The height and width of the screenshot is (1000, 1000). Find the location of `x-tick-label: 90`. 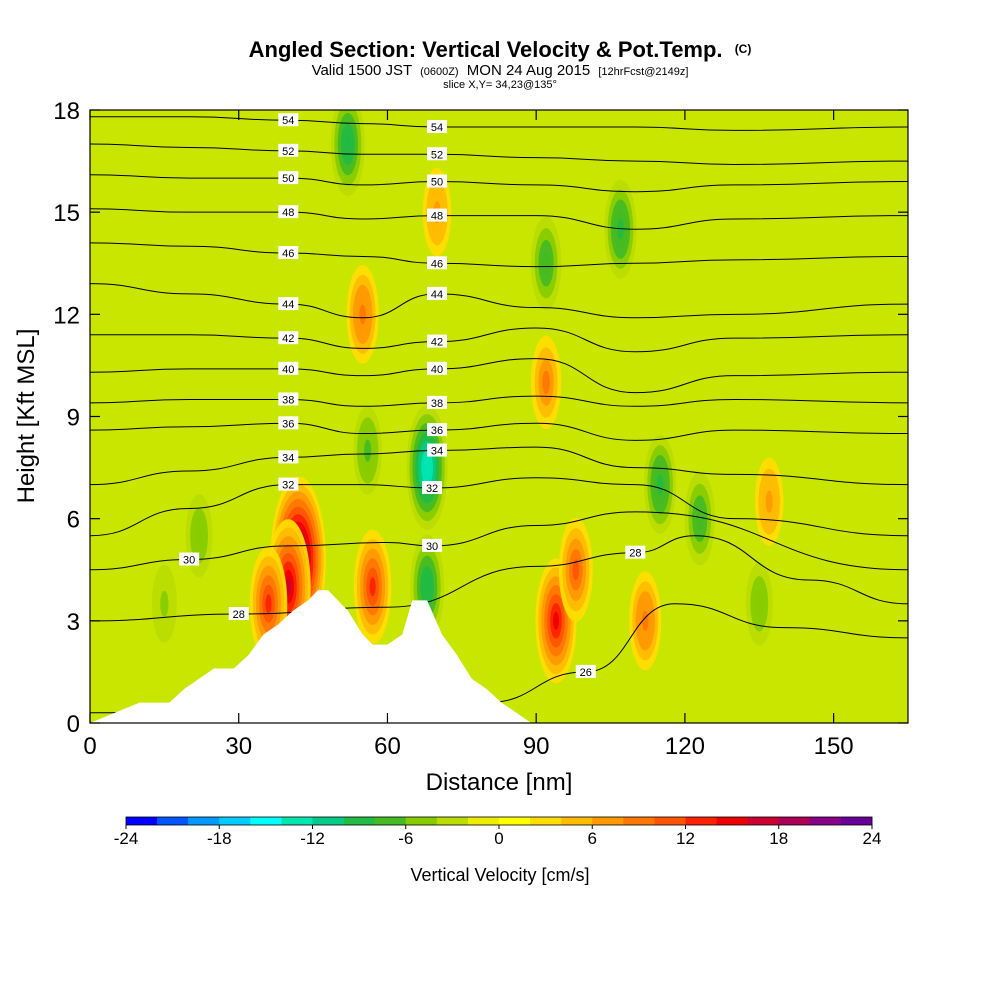

x-tick-label: 90 is located at coordinates (536, 746).